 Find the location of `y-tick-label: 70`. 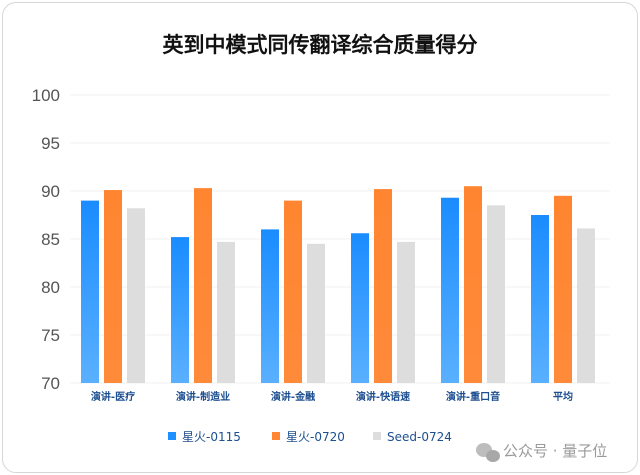

y-tick-label: 70 is located at coordinates (50, 383).